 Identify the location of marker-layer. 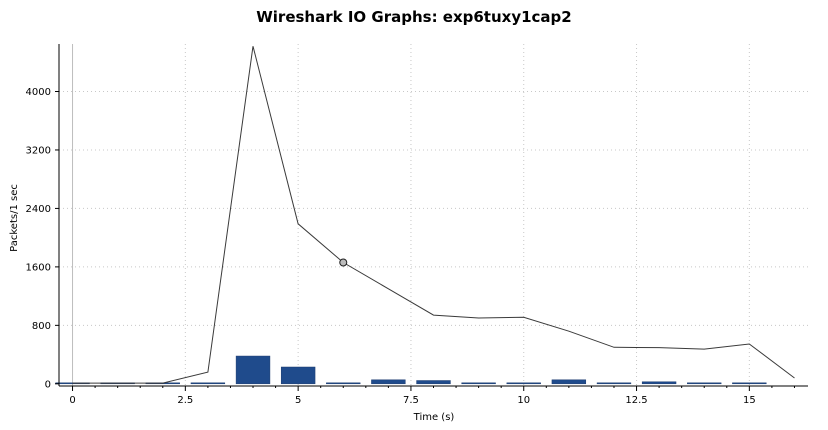
(343, 262).